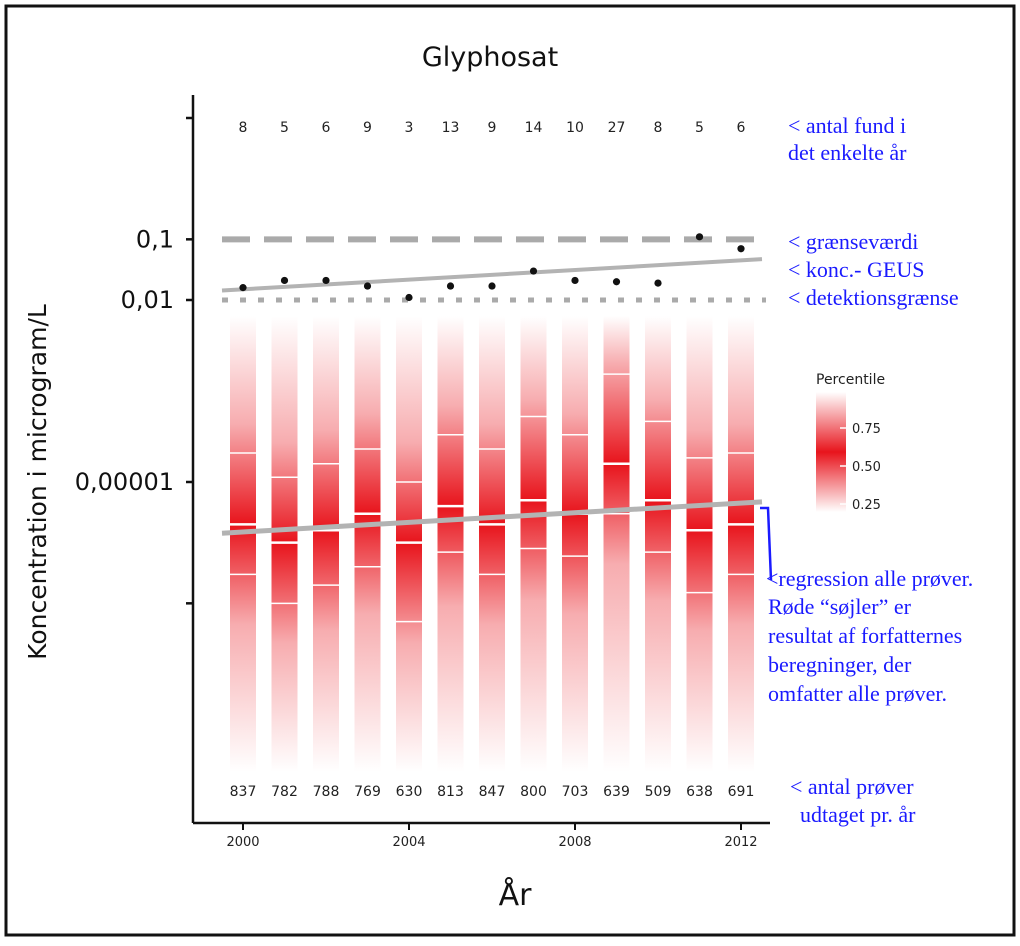 The image size is (1020, 946). Describe the element at coordinates (37, 482) in the screenshot. I see `y-axis-label: Koncentration i microgram/L` at that location.